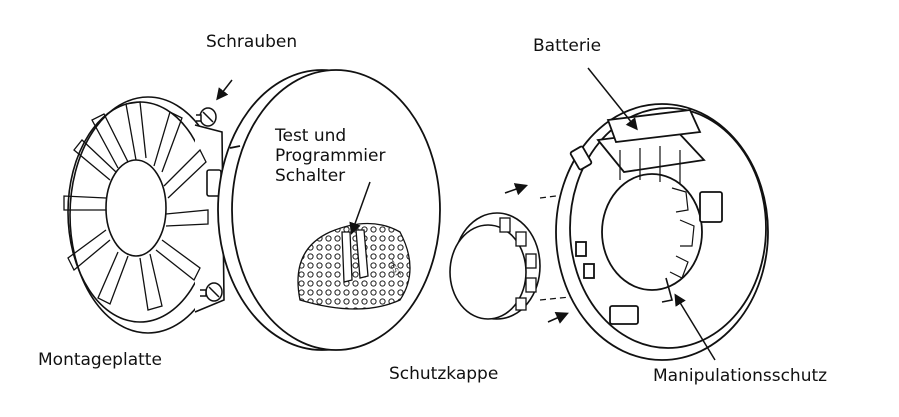 The height and width of the screenshot is (417, 899). Describe the element at coordinates (662, 232) in the screenshot. I see `base-unit` at that location.